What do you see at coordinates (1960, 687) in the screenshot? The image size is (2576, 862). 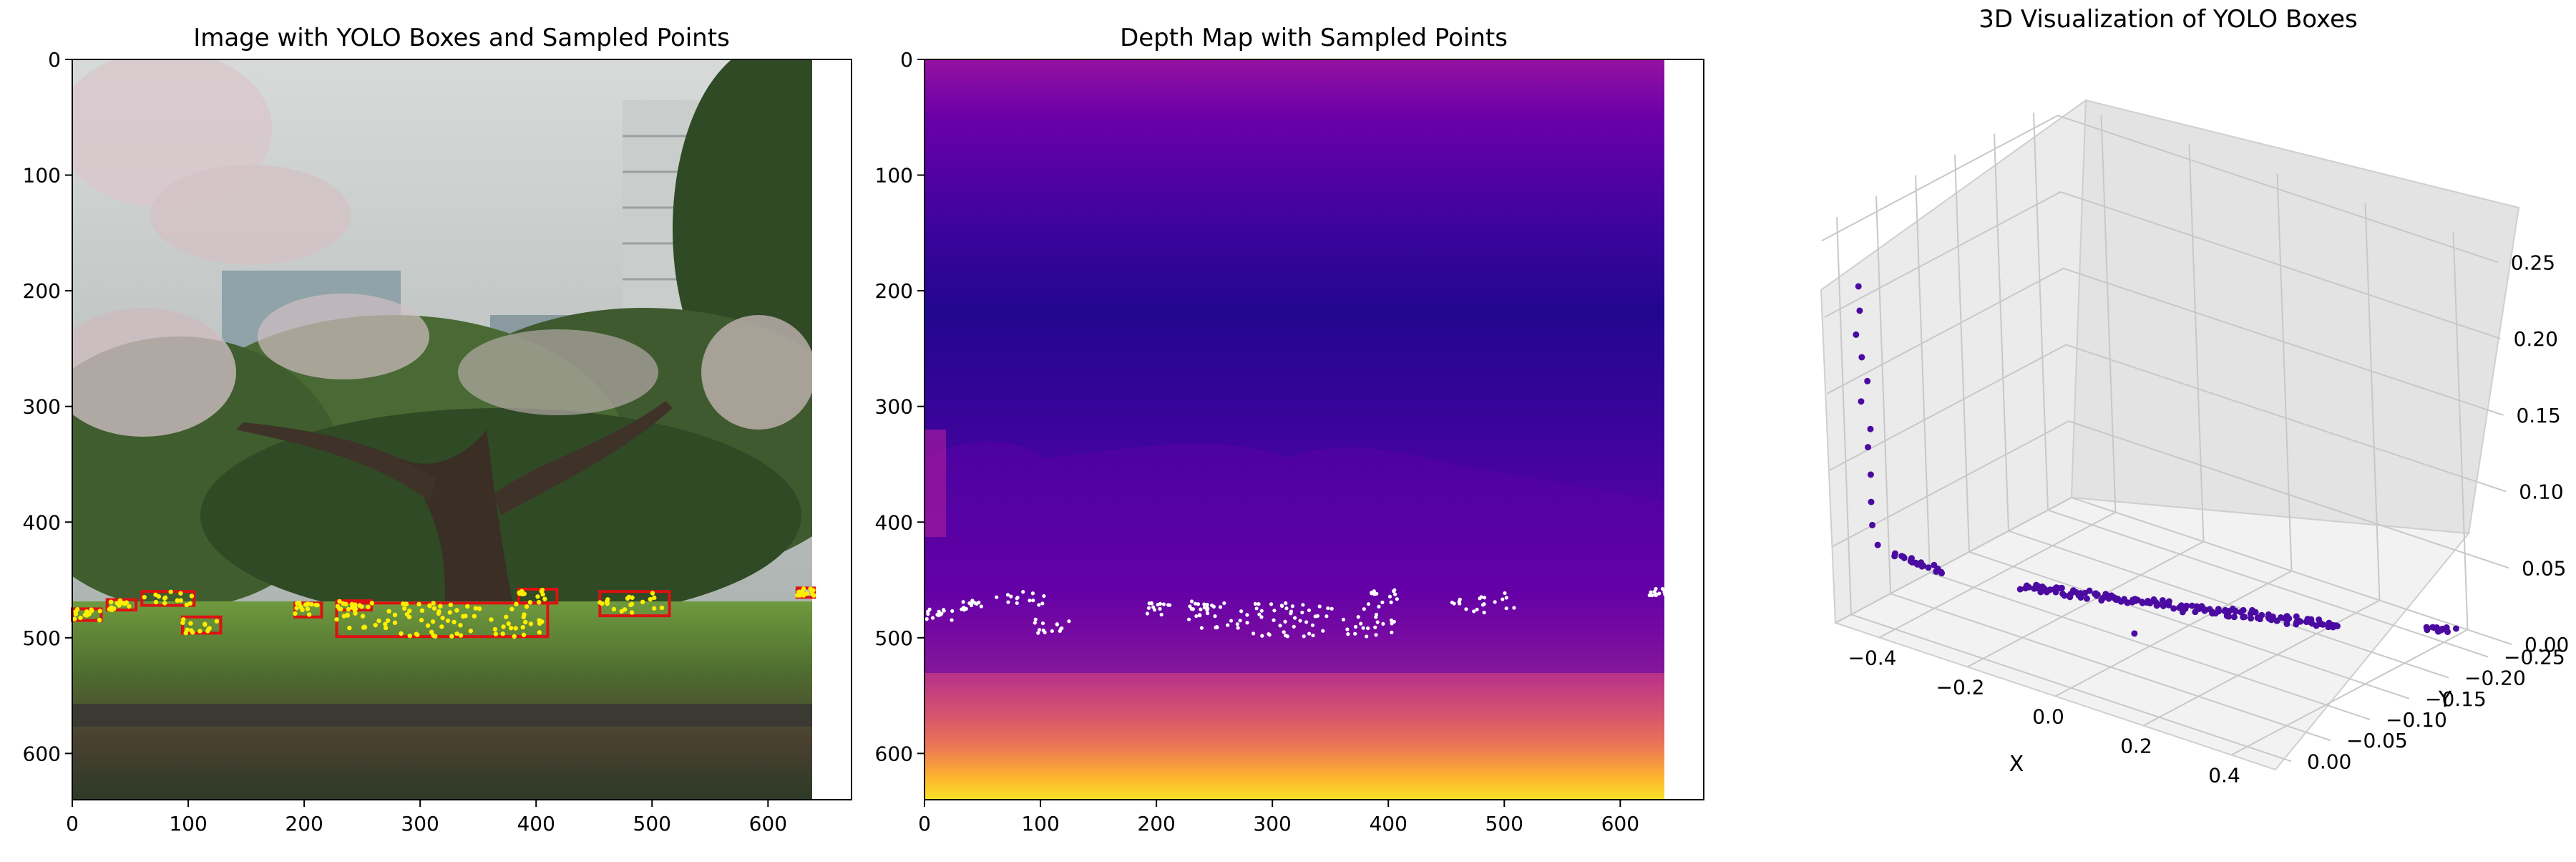 I see `x-tick-label: −0.2` at bounding box center [1960, 687].